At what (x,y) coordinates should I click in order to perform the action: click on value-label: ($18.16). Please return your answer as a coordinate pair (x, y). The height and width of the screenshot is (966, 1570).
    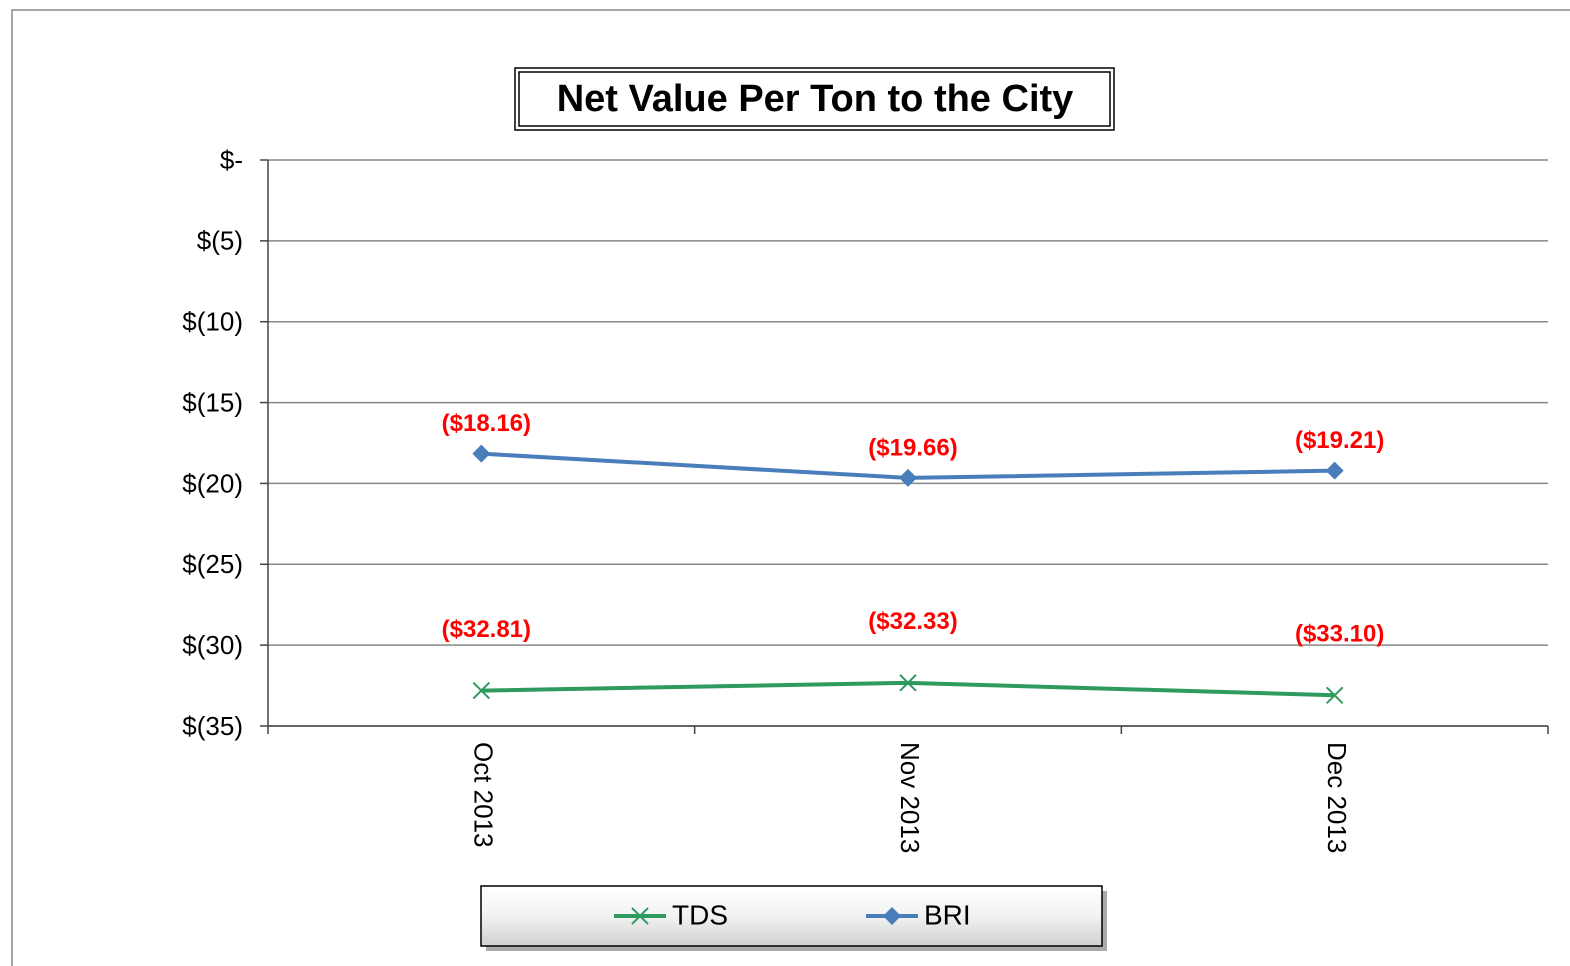
    Looking at the image, I should click on (486, 423).